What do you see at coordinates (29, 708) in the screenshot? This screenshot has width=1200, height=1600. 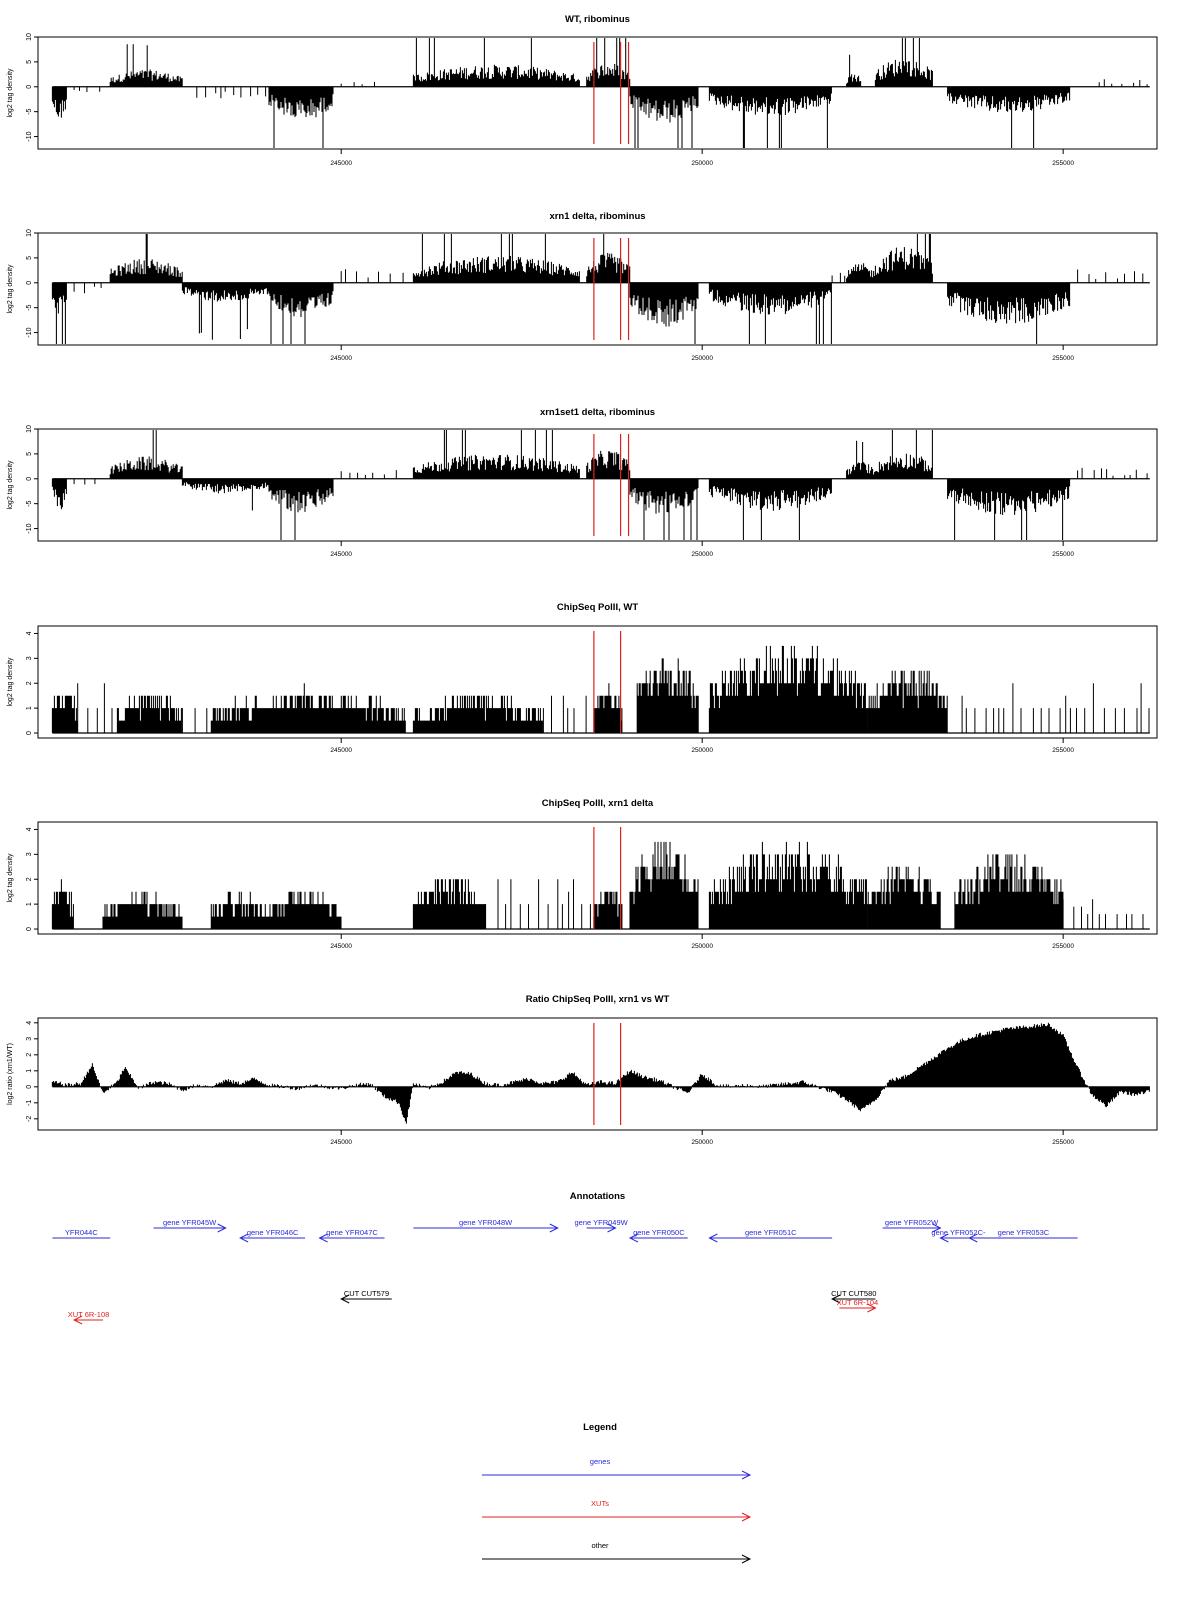 I see `y-tick-label: 1` at bounding box center [29, 708].